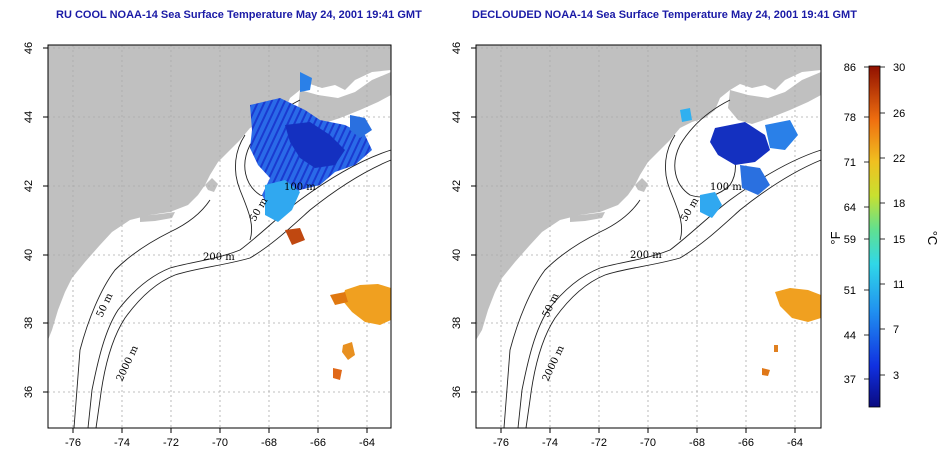 This screenshot has width=950, height=475. What do you see at coordinates (850, 68) in the screenshot?
I see `colorbar-f-tick: 86` at bounding box center [850, 68].